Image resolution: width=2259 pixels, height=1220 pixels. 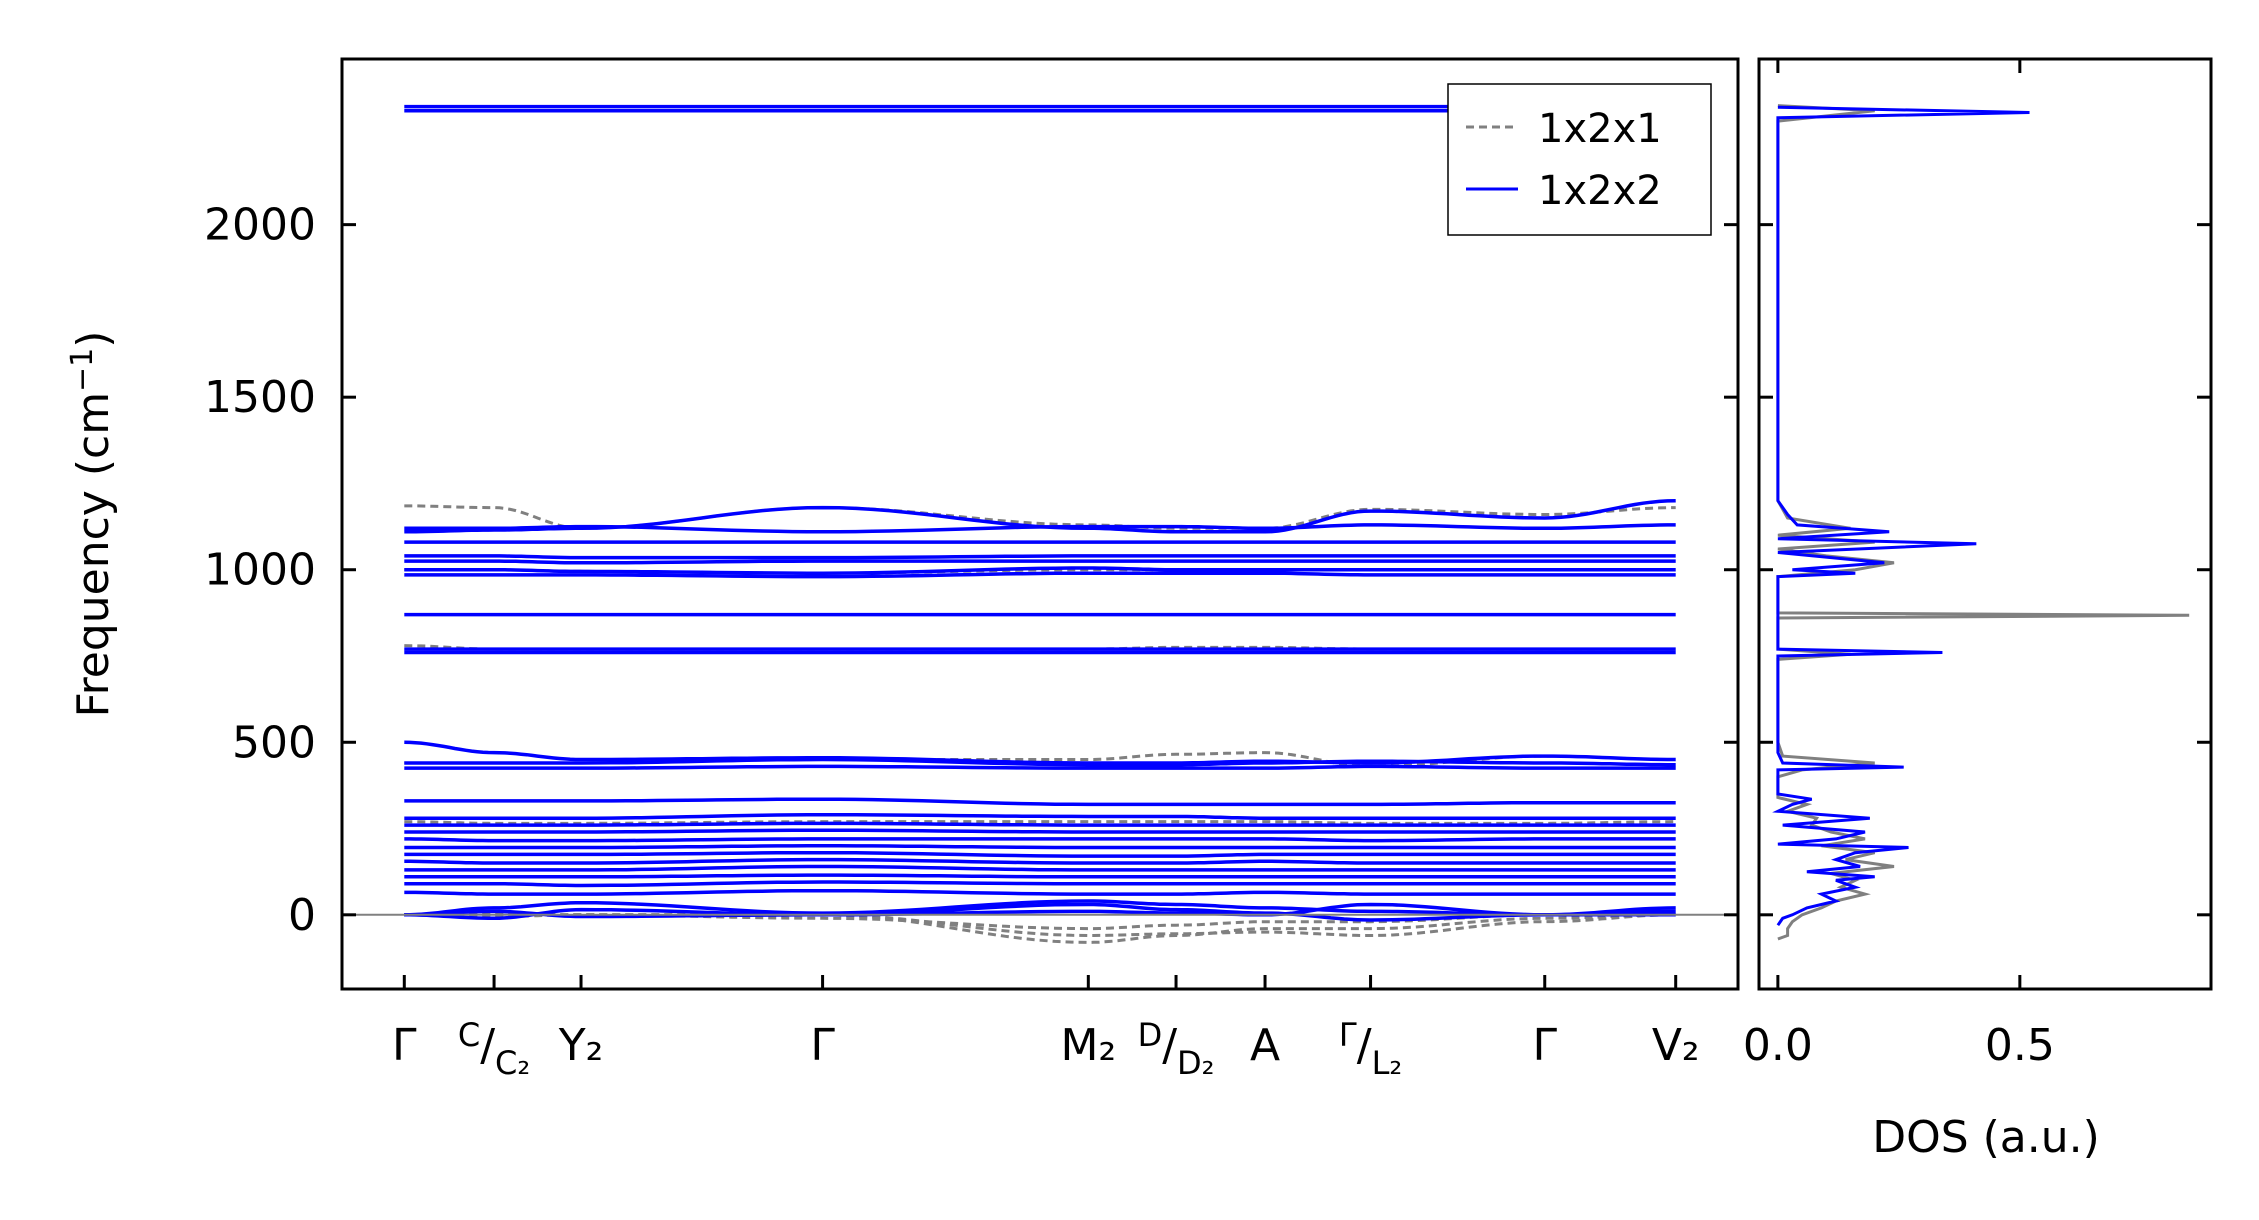 I want to click on y-tick-label: 0, so click(x=302, y=915).